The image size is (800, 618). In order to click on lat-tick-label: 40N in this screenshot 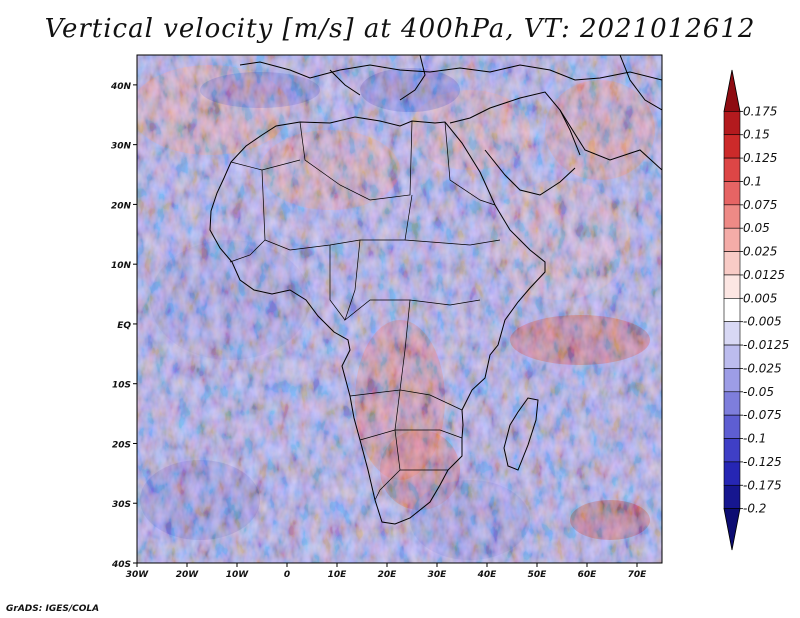, I will do `click(121, 87)`.